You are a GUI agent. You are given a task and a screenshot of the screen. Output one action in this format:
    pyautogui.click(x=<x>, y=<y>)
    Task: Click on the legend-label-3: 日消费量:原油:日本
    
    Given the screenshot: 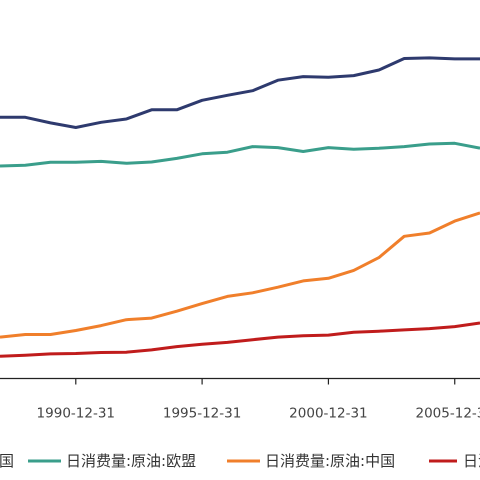 What is the action you would take?
    pyautogui.click(x=471, y=461)
    